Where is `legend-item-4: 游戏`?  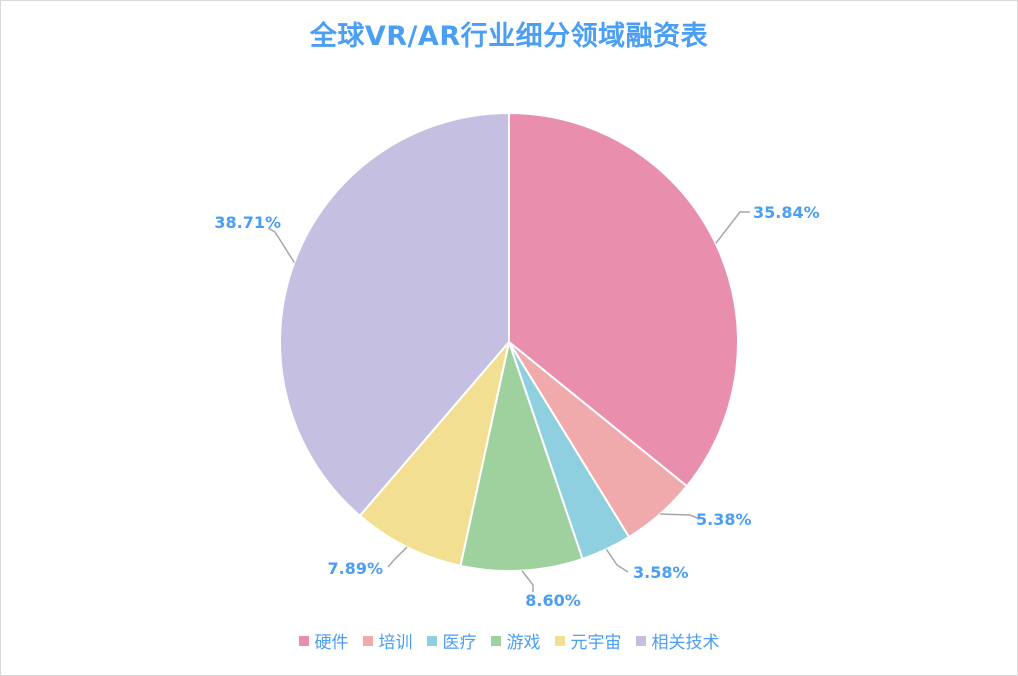
legend-item-4: 游戏 is located at coordinates (515, 640).